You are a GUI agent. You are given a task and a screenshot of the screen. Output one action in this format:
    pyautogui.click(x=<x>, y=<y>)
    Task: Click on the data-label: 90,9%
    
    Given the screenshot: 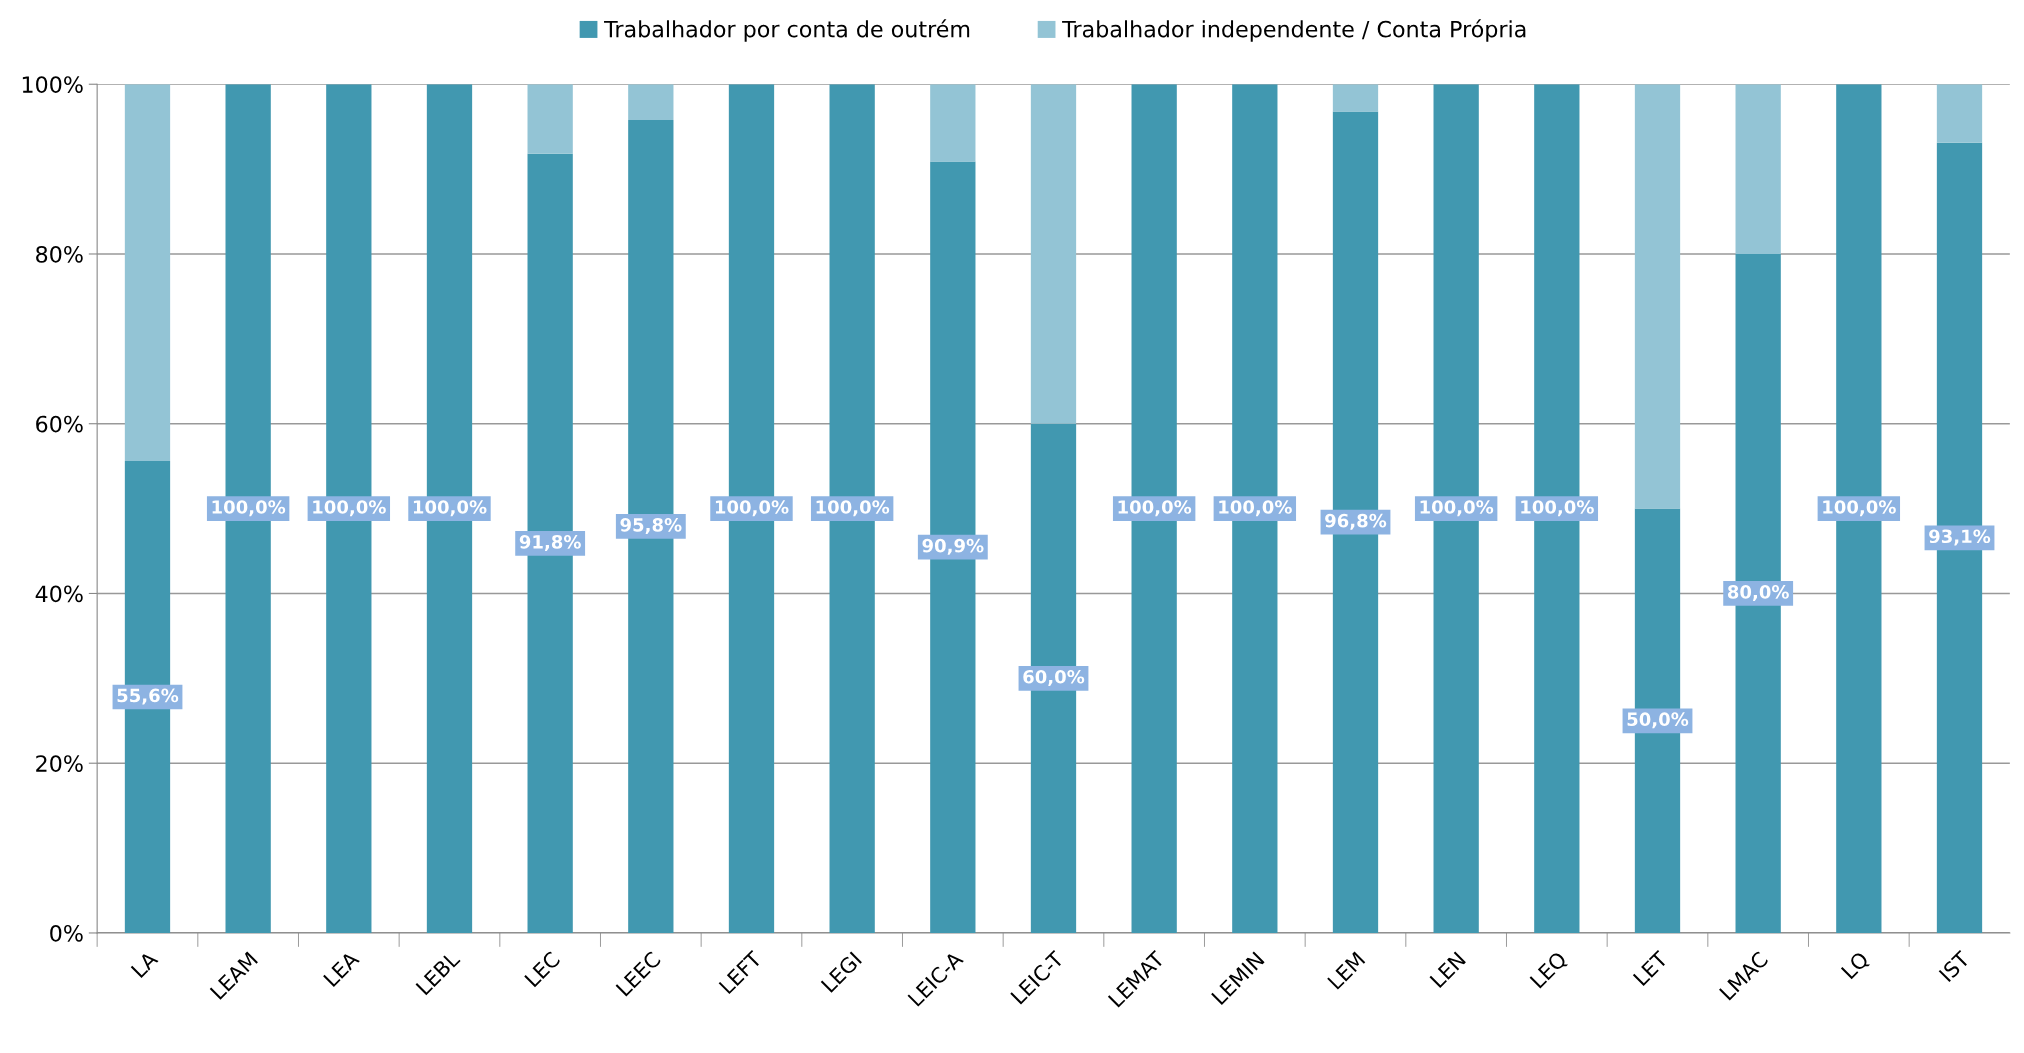 What is the action you would take?
    pyautogui.click(x=953, y=546)
    